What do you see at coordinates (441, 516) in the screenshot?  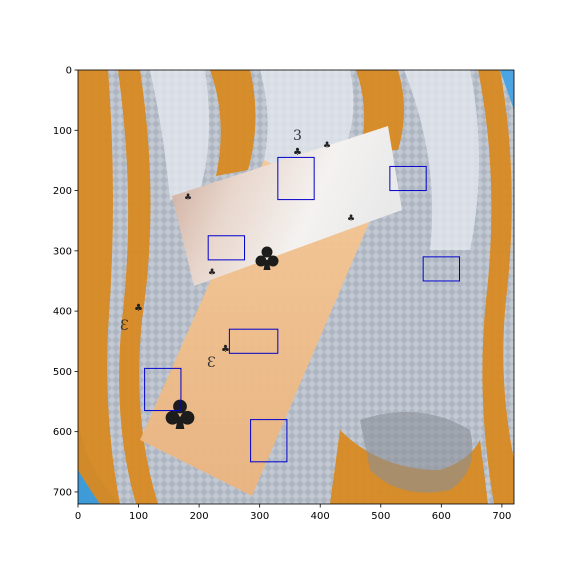 I see `x-tick-label: 600` at bounding box center [441, 516].